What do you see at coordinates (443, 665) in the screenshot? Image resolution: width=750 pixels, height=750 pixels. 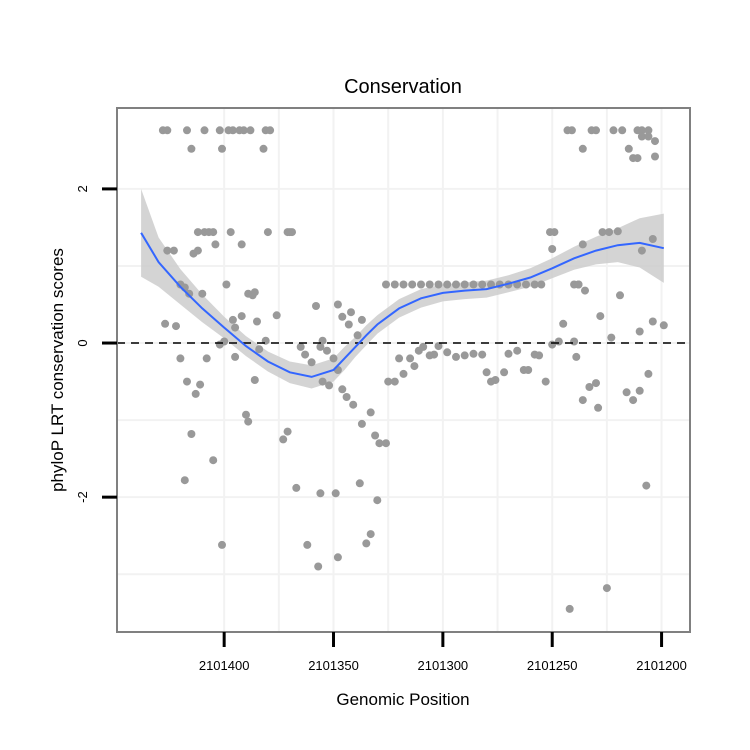 I see `x-tick-label: 2101300` at bounding box center [443, 665].